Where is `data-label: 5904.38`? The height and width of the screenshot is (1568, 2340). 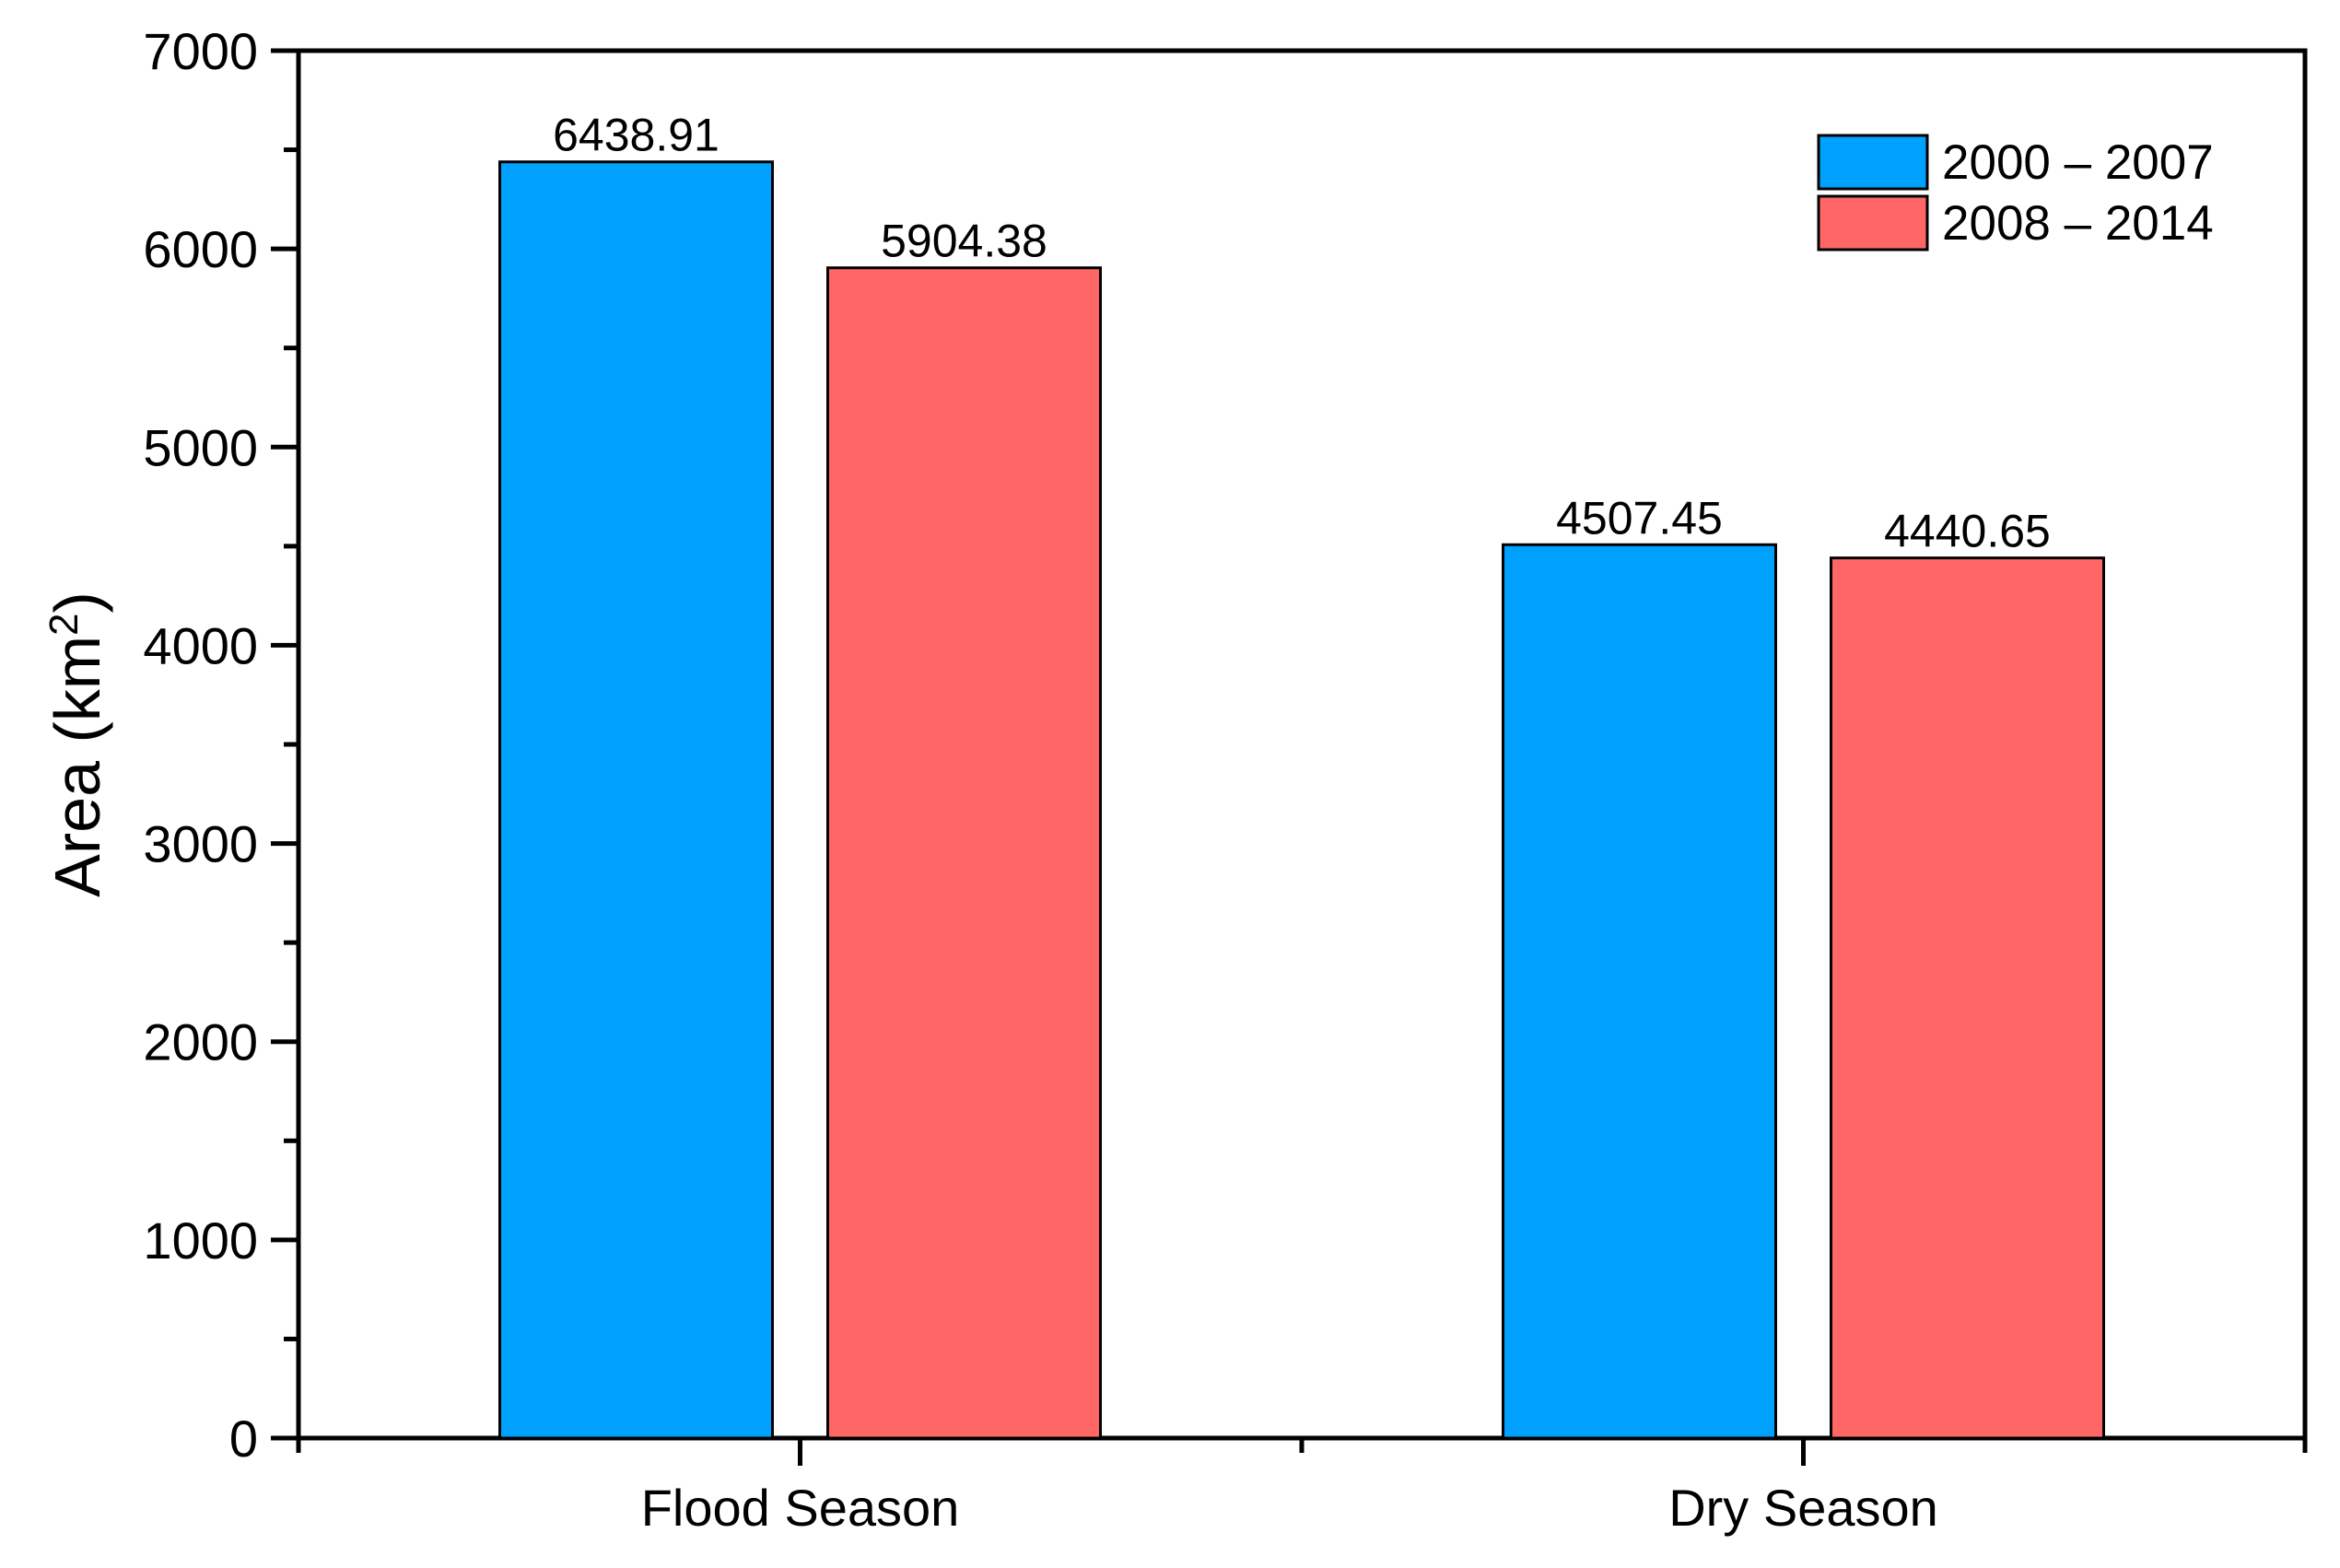
data-label: 5904.38 is located at coordinates (964, 242).